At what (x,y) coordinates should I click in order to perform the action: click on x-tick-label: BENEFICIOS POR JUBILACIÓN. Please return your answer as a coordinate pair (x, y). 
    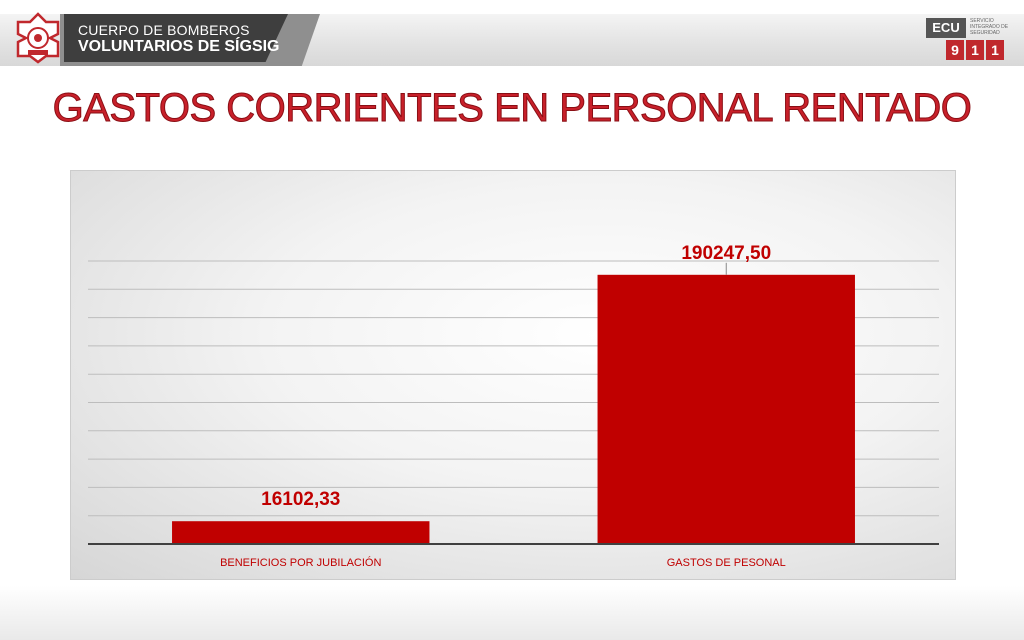
    Looking at the image, I should click on (300, 562).